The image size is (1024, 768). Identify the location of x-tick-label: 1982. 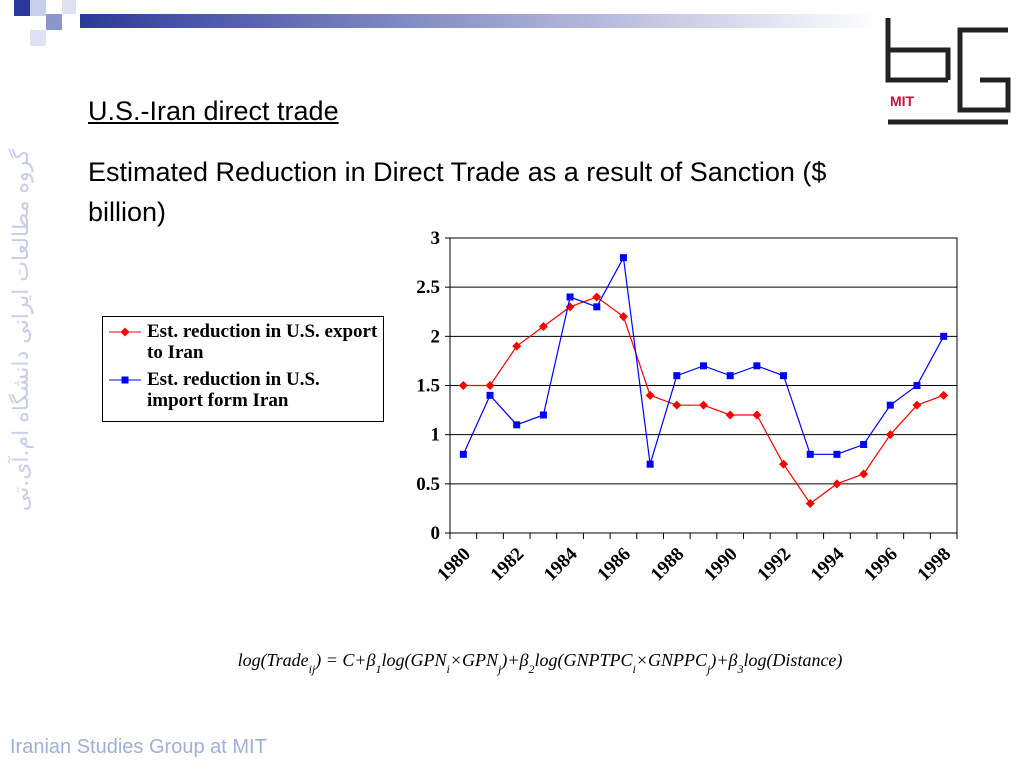
(508, 565).